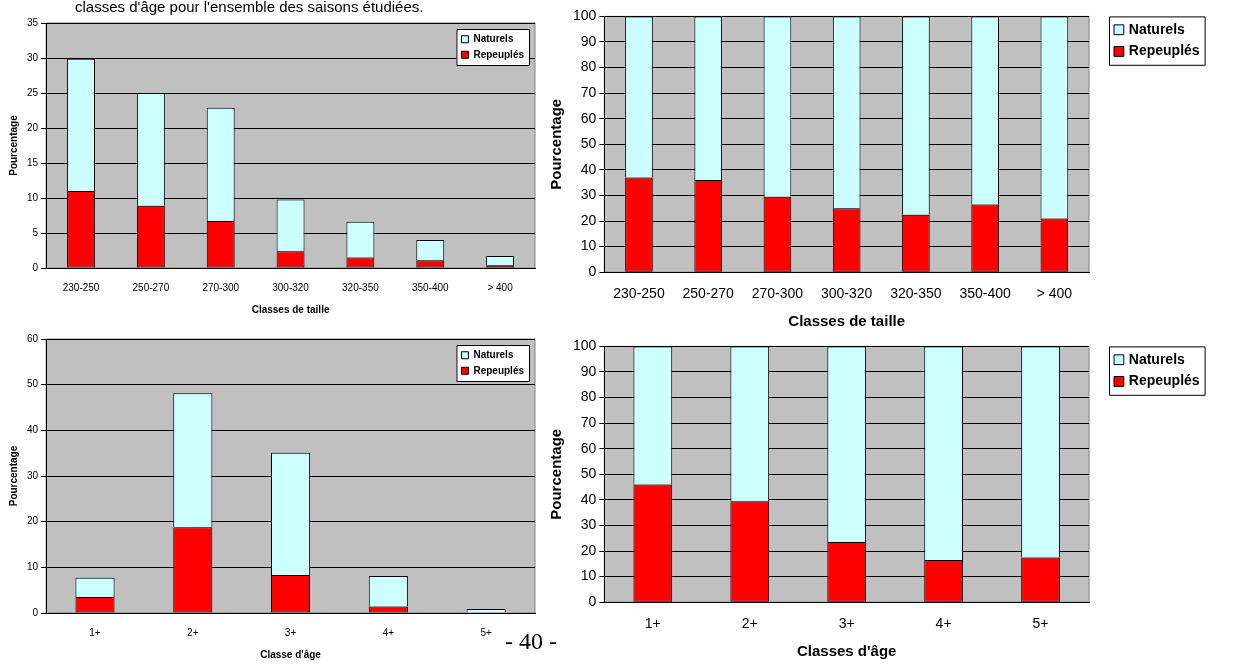  I want to click on text: - 40 -, so click(531, 641).